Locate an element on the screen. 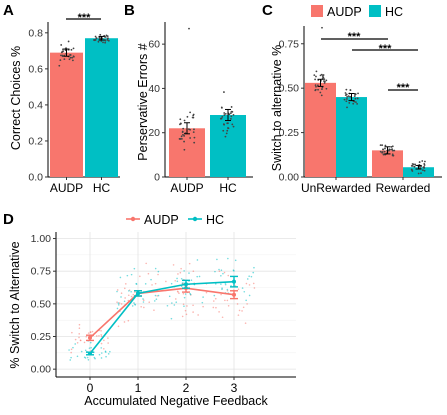  panel-d-xtick-label: 3 is located at coordinates (234, 388).